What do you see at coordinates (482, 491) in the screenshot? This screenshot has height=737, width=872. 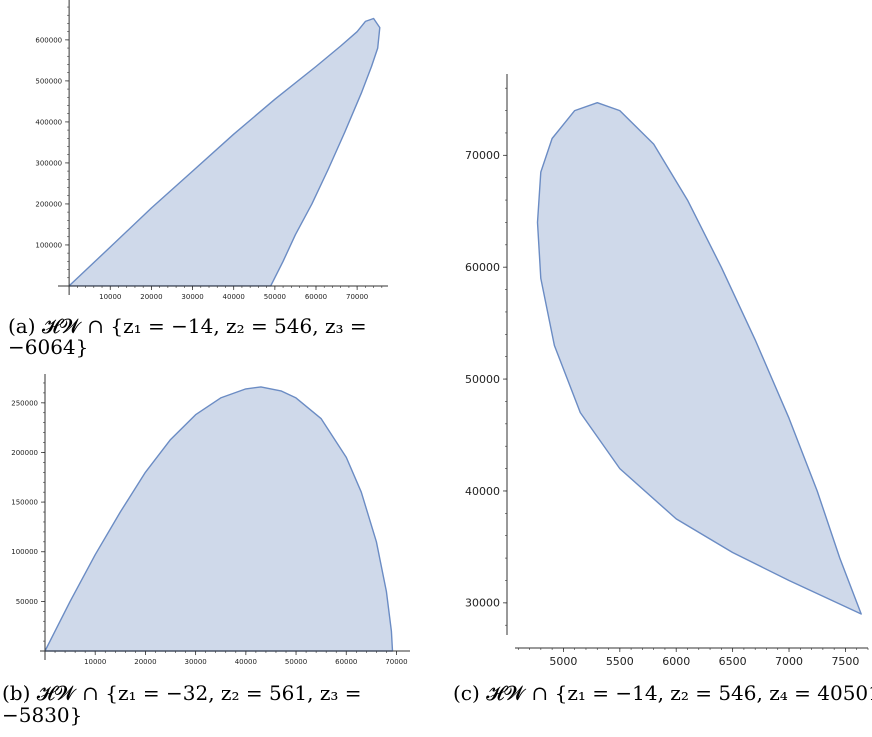 I see `y-tick-label: 40000` at bounding box center [482, 491].